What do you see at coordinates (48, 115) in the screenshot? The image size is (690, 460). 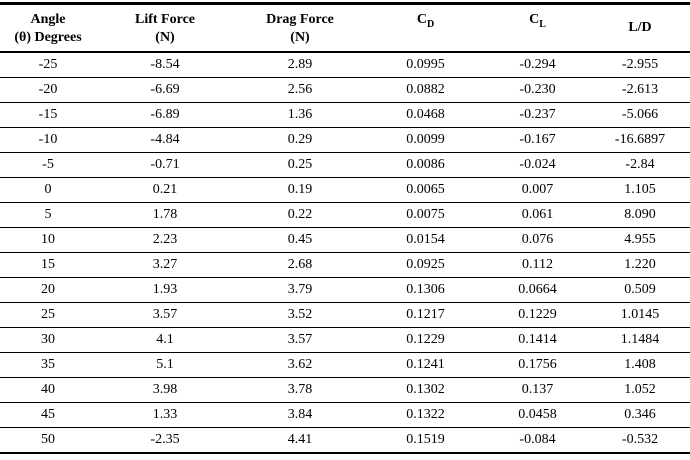 I see `table-cell: -15` at bounding box center [48, 115].